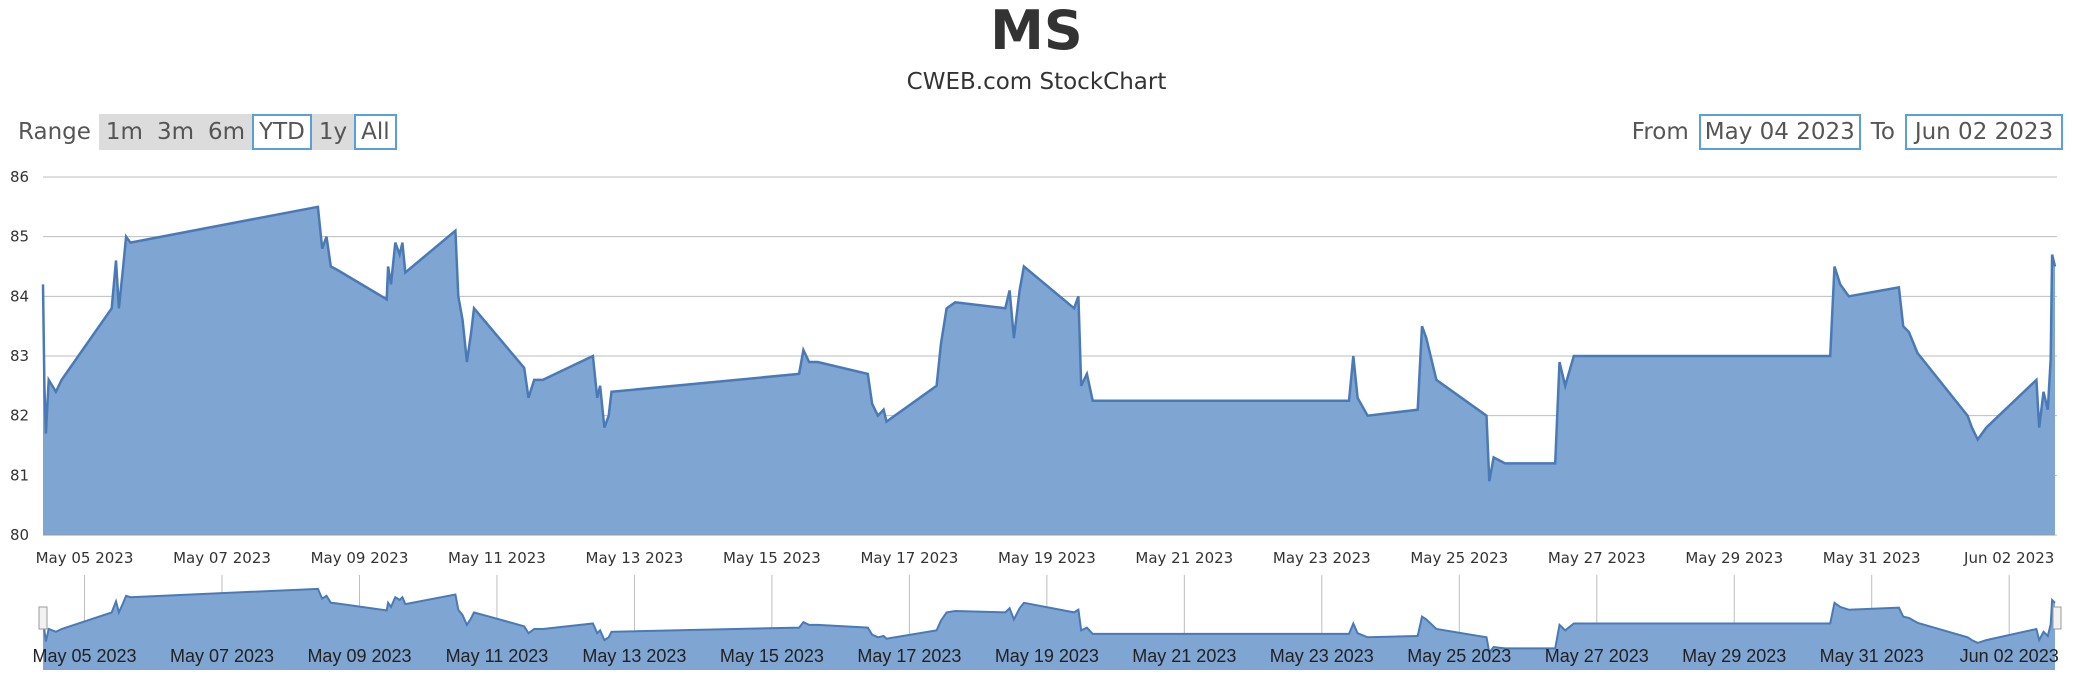  What do you see at coordinates (85, 558) in the screenshot?
I see `x-tick-label: May 05 2023` at bounding box center [85, 558].